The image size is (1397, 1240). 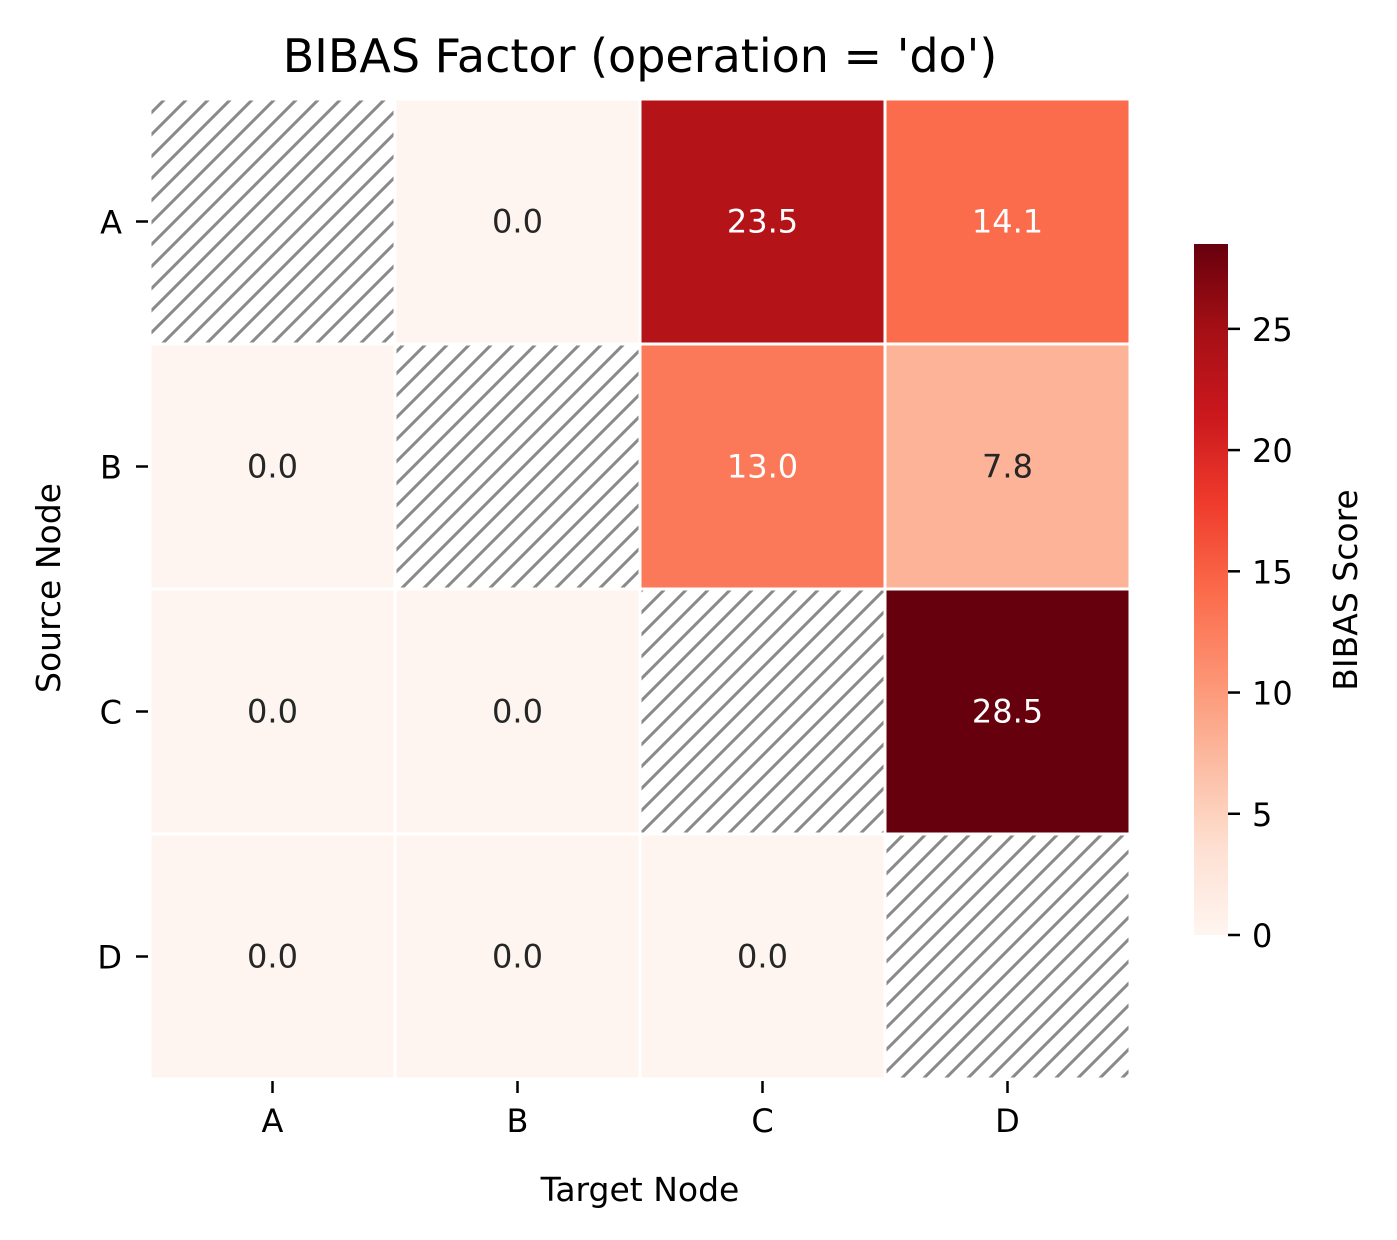 I want to click on colorbar-tick-label: 10, so click(x=1272, y=694).